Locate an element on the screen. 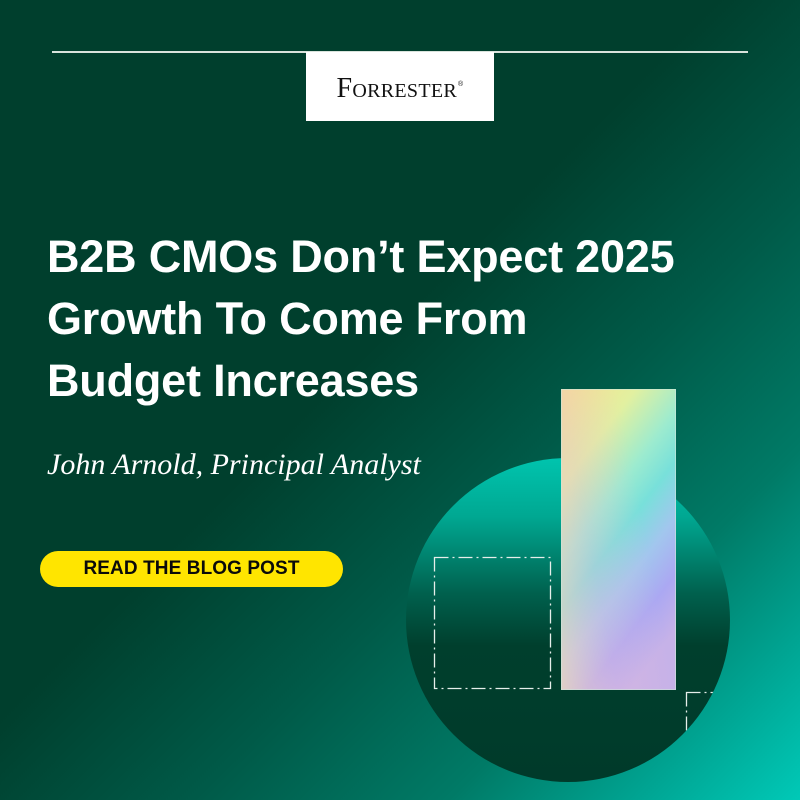  clipped-square-group is located at coordinates (707, 736).